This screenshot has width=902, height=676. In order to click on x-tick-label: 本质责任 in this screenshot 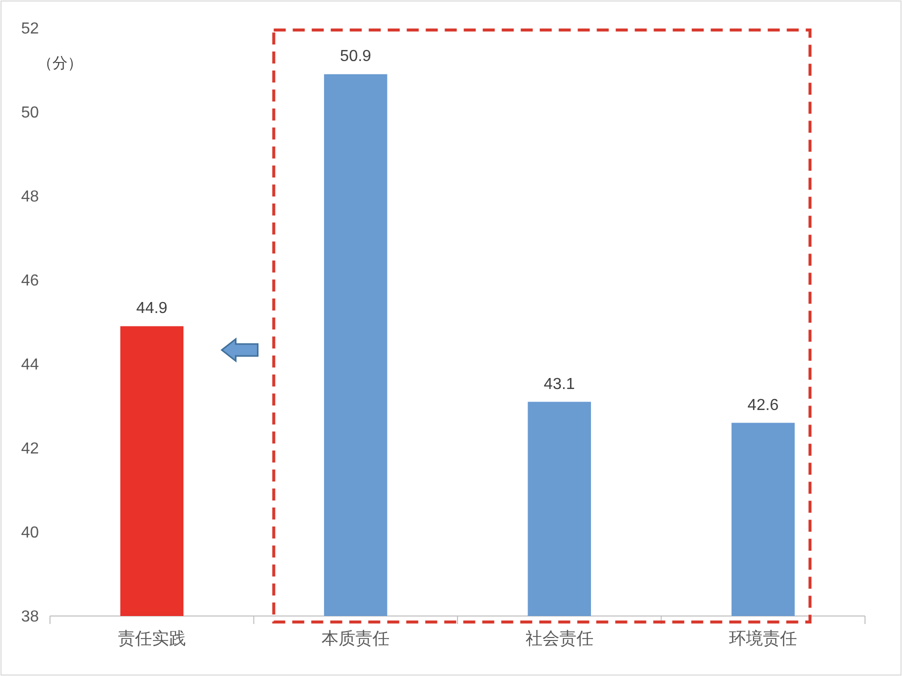, I will do `click(356, 638)`.